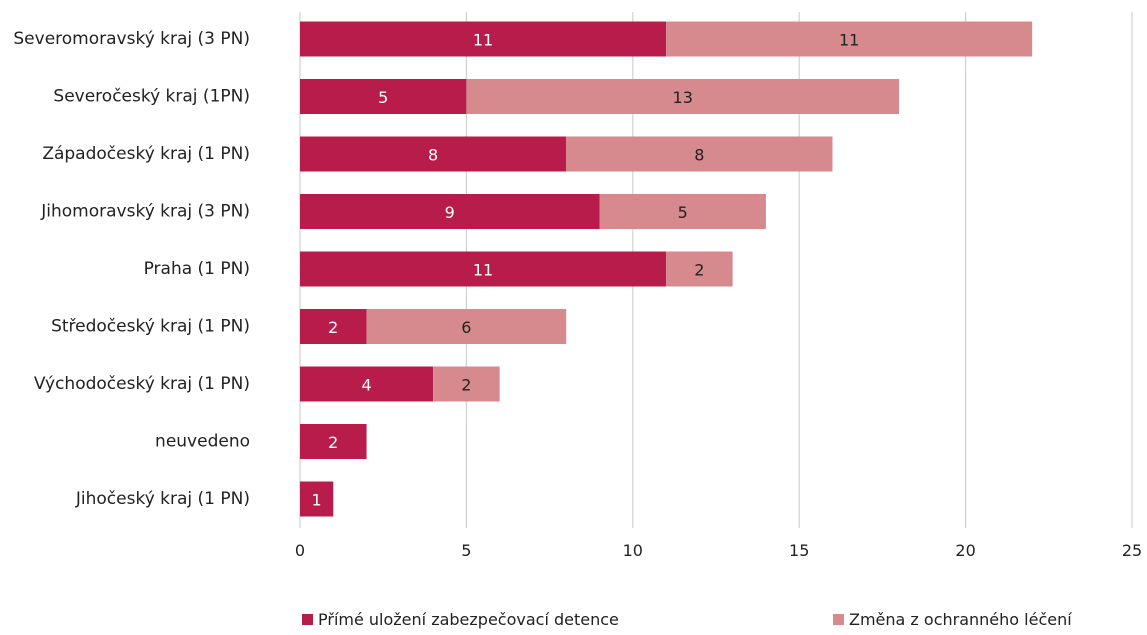  What do you see at coordinates (142, 384) in the screenshot?
I see `category-label: Východočeský kraj (1 PN)` at bounding box center [142, 384].